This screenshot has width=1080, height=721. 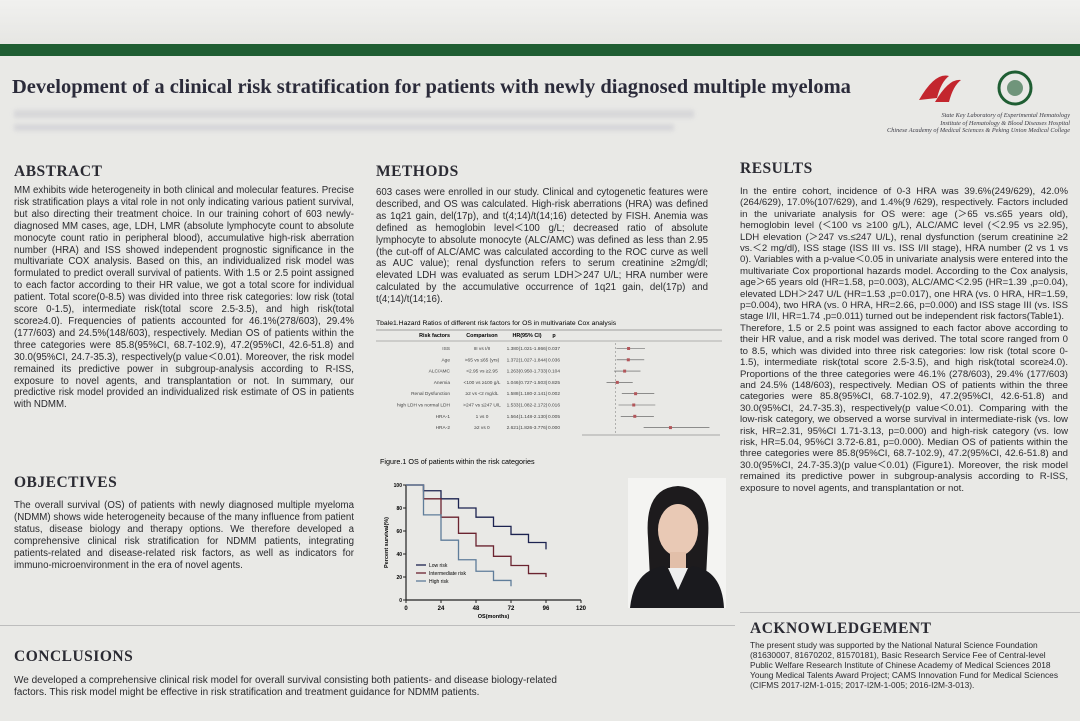 I want to click on table-cell: >65 vs ≤65 (yrs), so click(x=482, y=360).